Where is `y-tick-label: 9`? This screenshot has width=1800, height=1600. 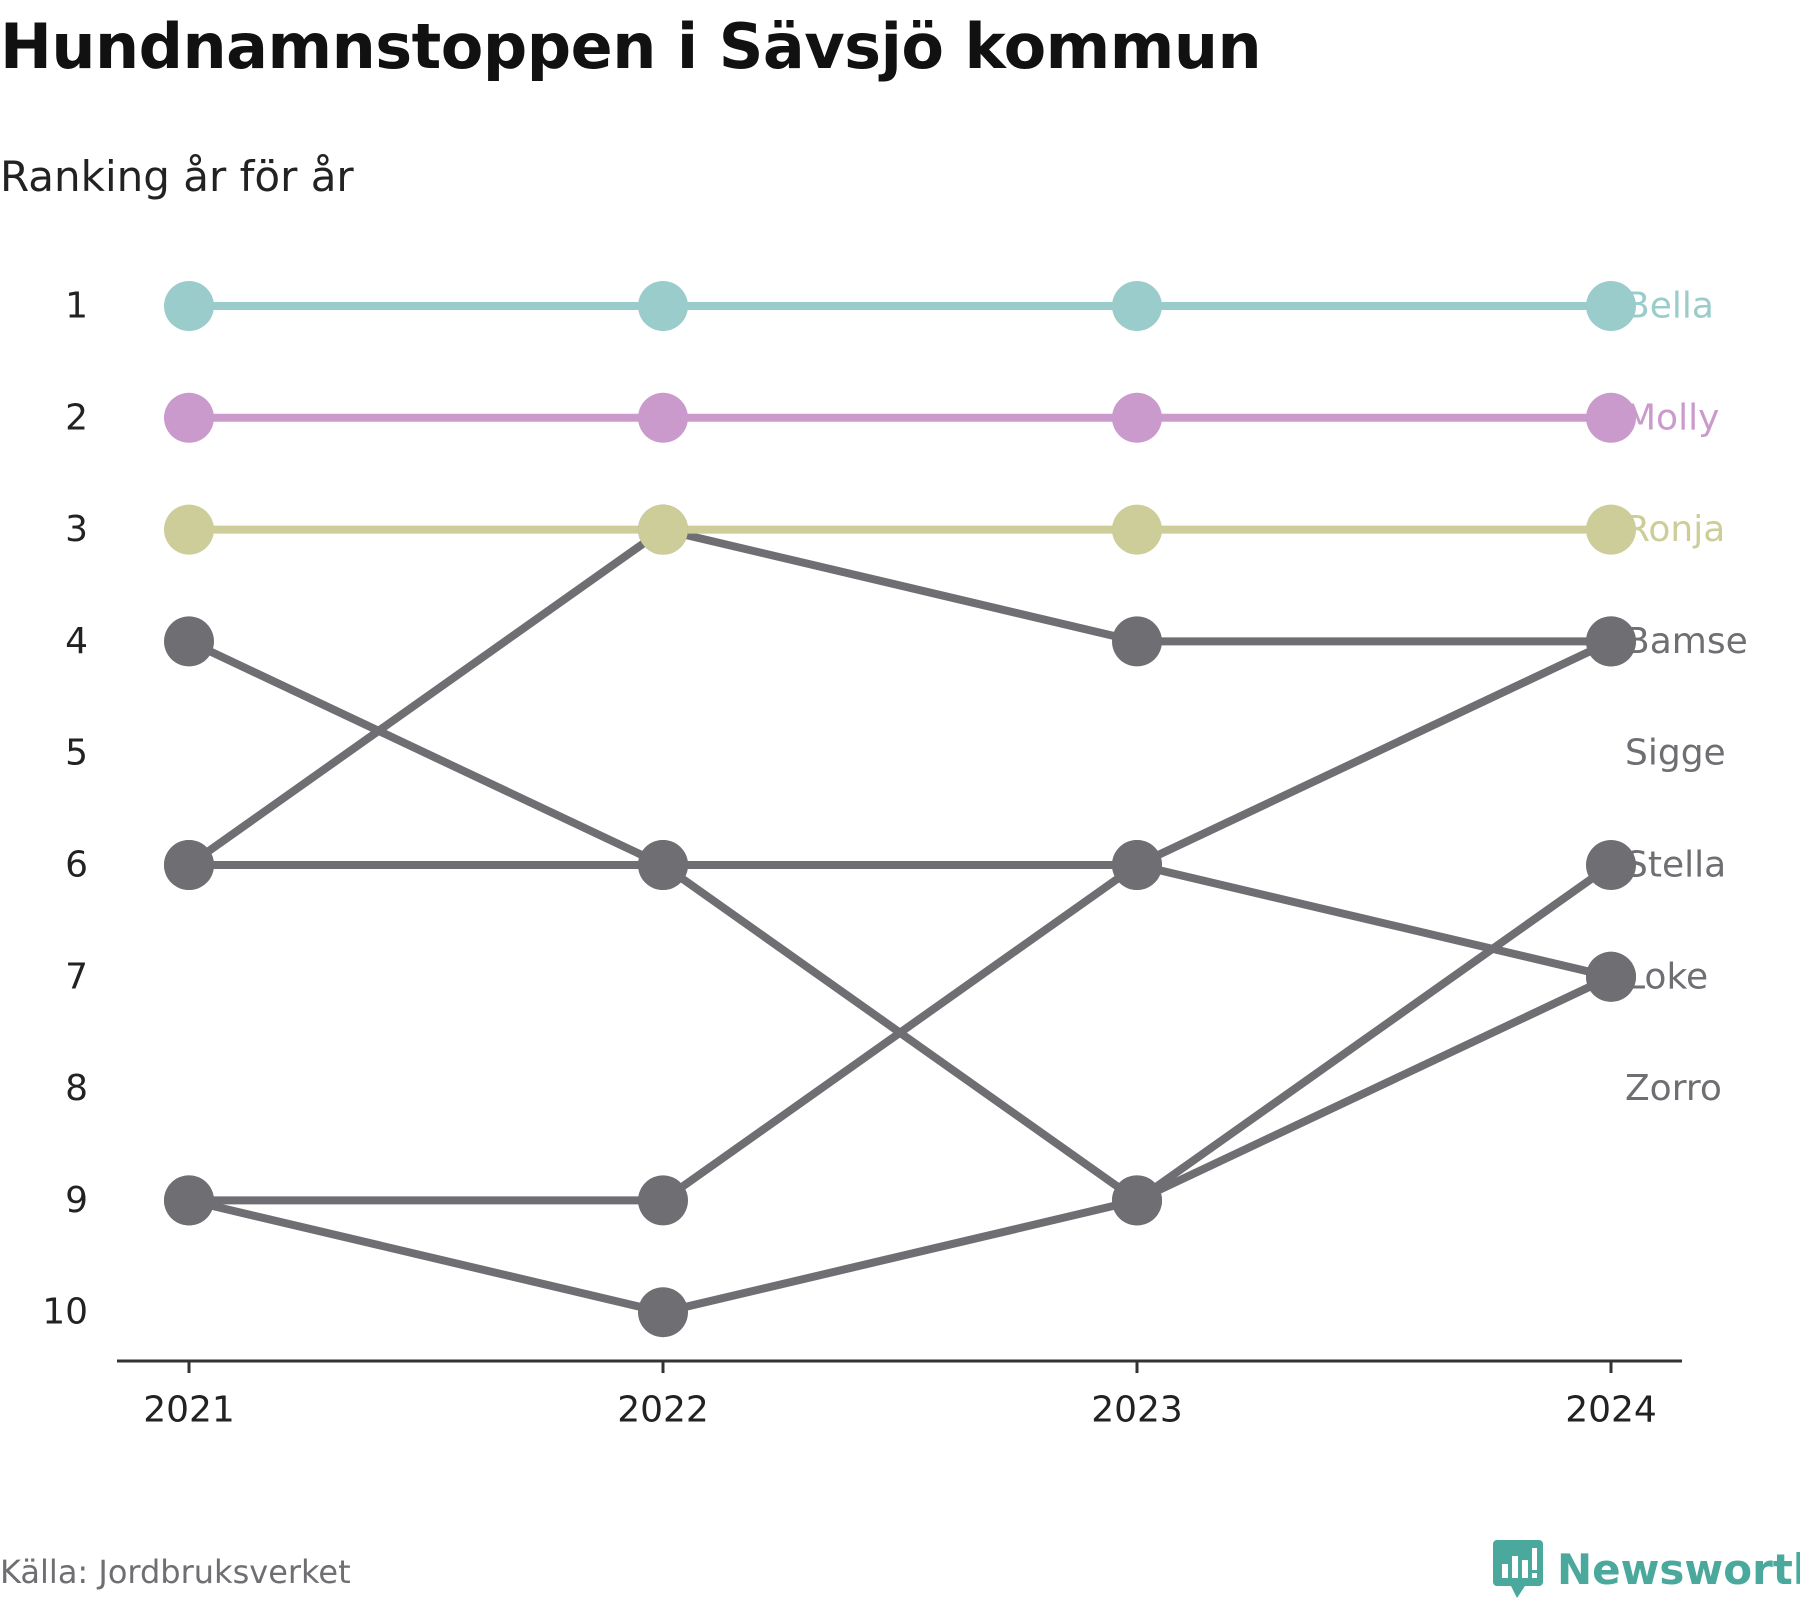
y-tick-label: 9 is located at coordinates (76, 1200).